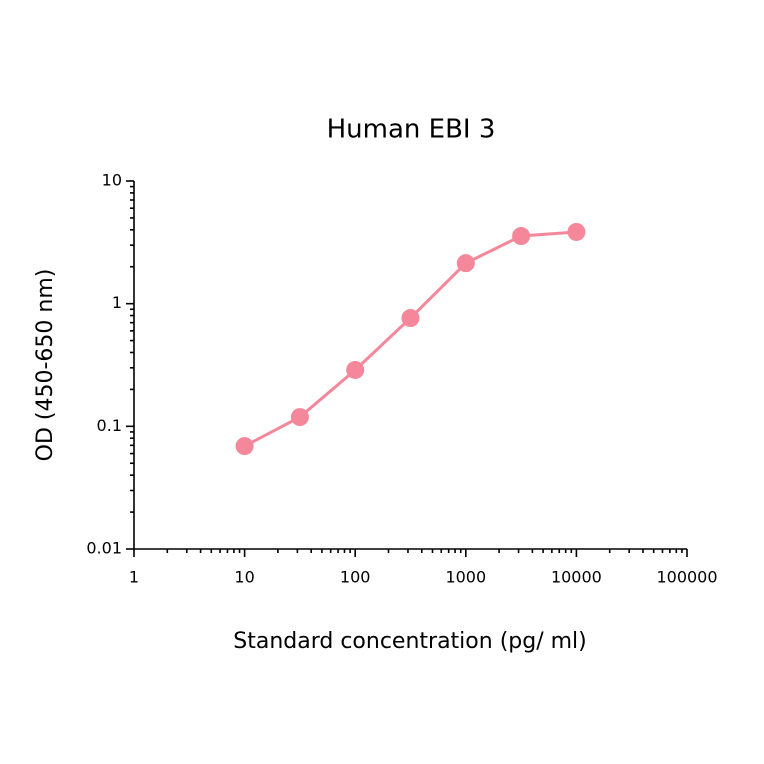 The width and height of the screenshot is (764, 764). Describe the element at coordinates (45, 365) in the screenshot. I see `y-axis-title: OD (450-650 nm)` at that location.